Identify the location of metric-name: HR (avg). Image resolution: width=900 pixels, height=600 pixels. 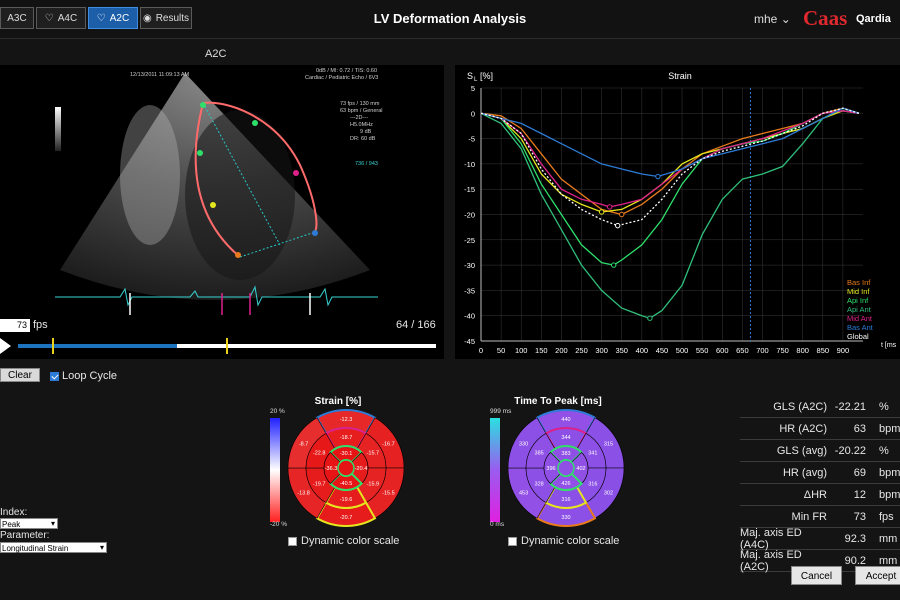
(804, 472).